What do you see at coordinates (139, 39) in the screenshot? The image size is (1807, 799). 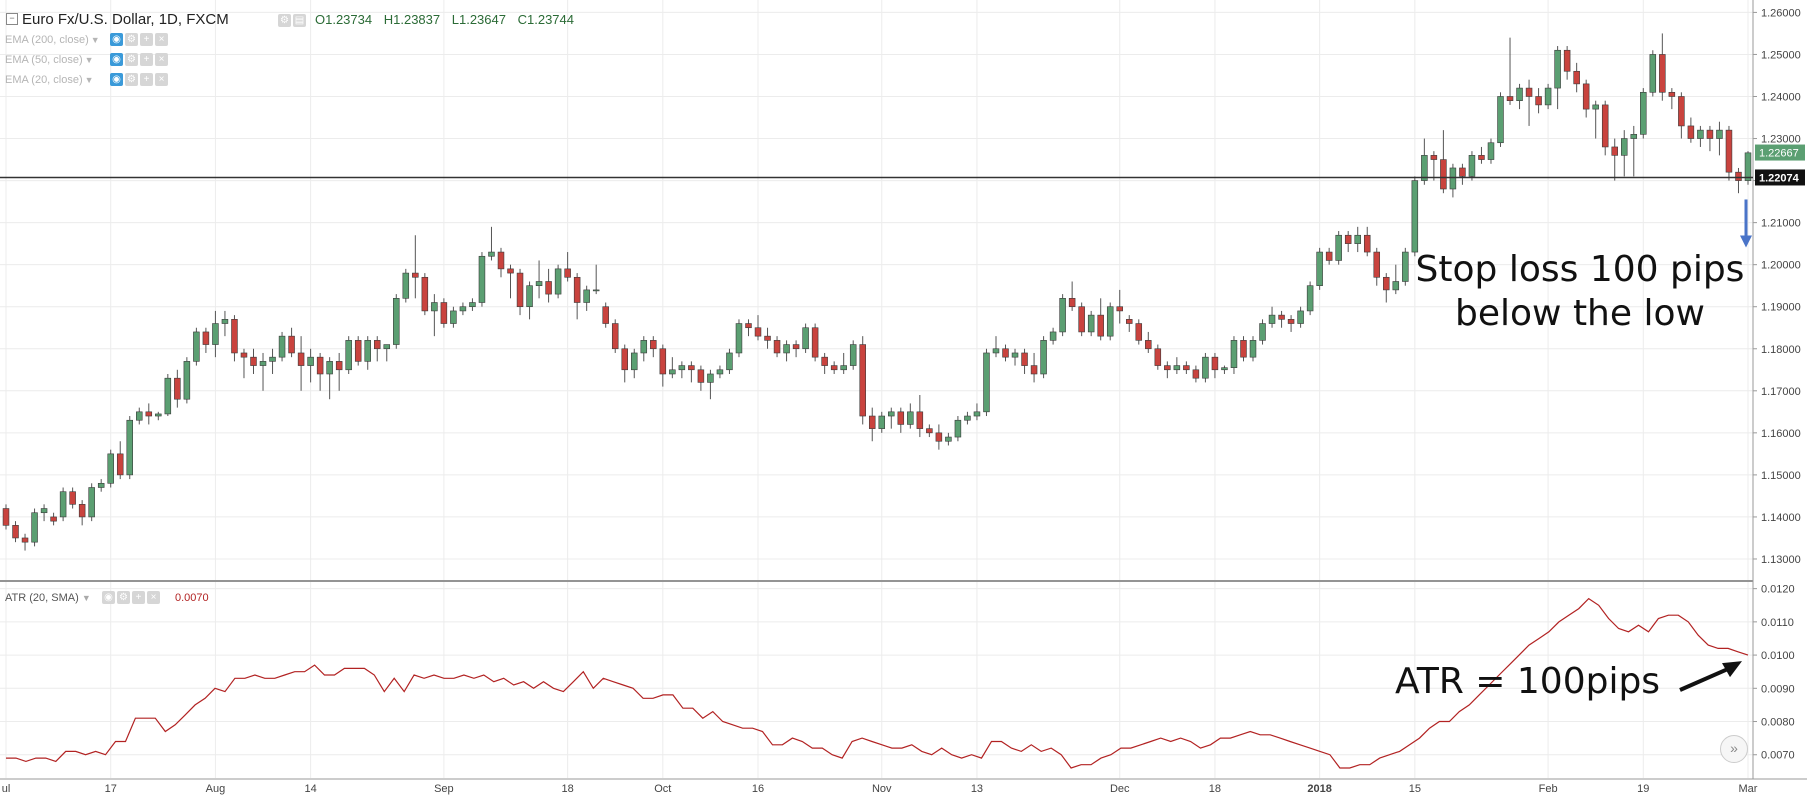 I see `ema-200-controls: ◉ ⚙ + ×` at bounding box center [139, 39].